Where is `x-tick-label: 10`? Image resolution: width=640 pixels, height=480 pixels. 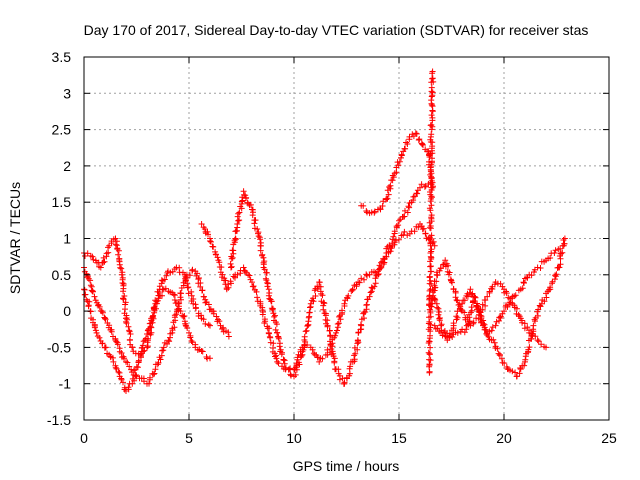 x-tick-label: 10 is located at coordinates (294, 438).